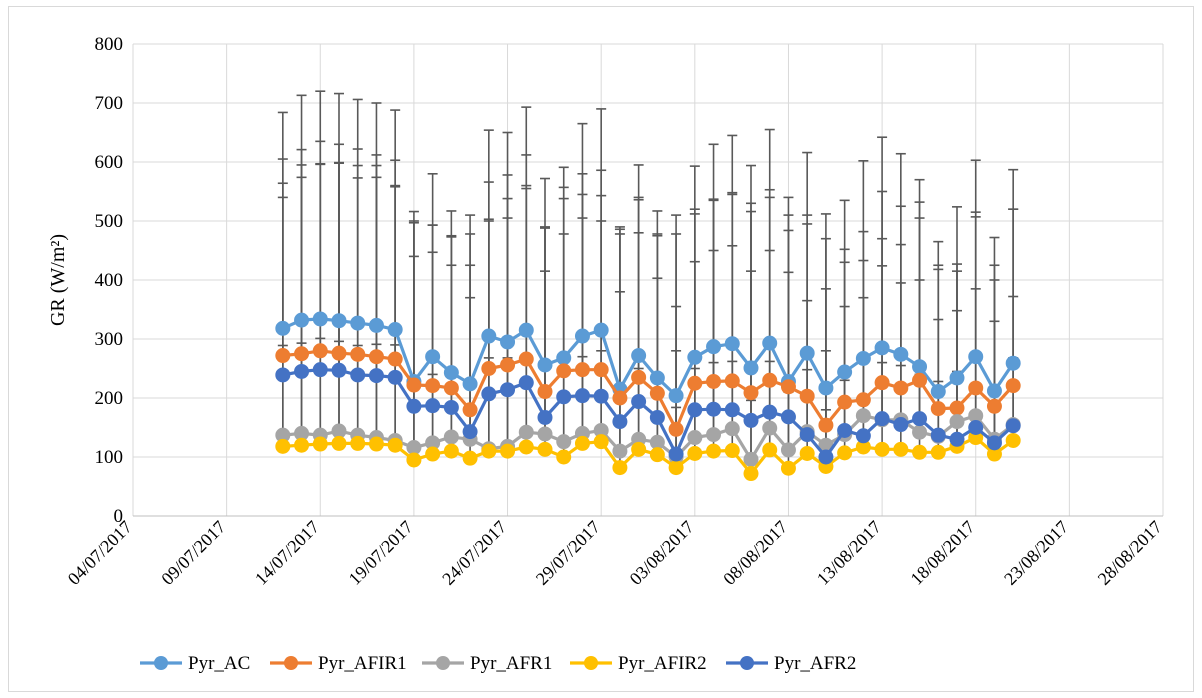 The height and width of the screenshot is (698, 1202). Describe the element at coordinates (662, 663) in the screenshot. I see `legend-label: Pyr_AFIR2` at that location.